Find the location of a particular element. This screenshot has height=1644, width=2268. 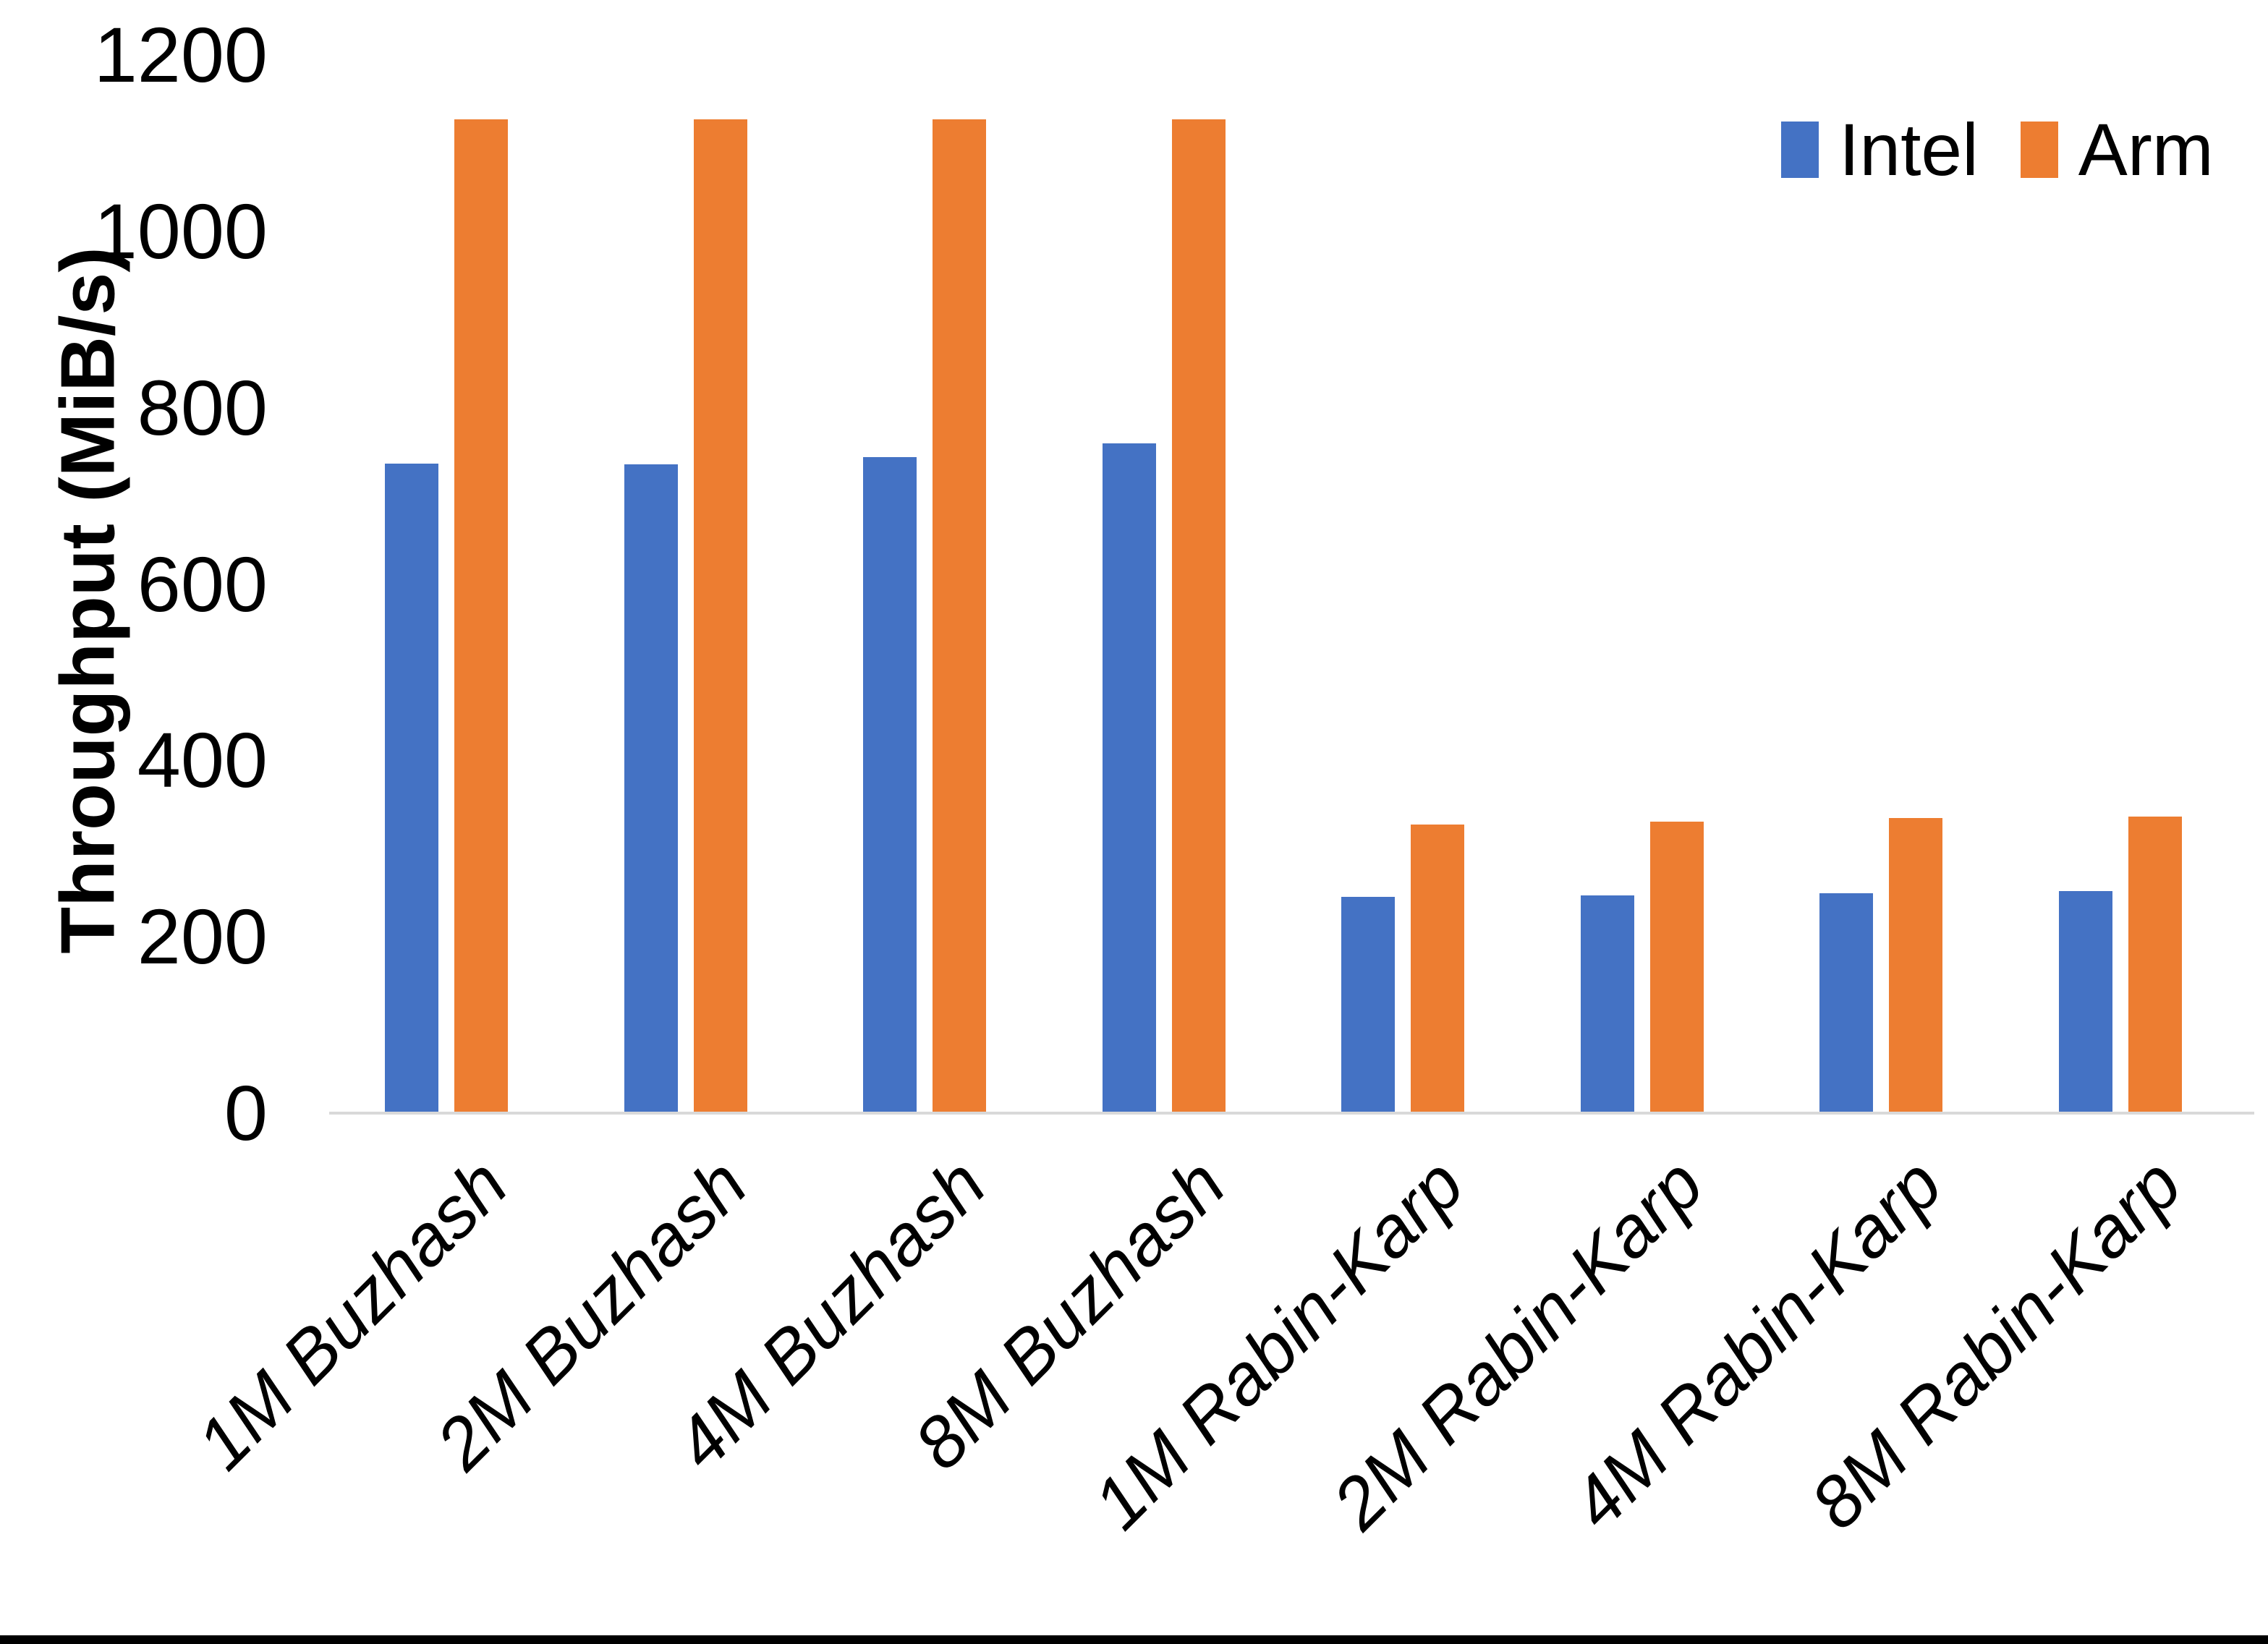

legend-swatch-arm is located at coordinates (2039, 150).